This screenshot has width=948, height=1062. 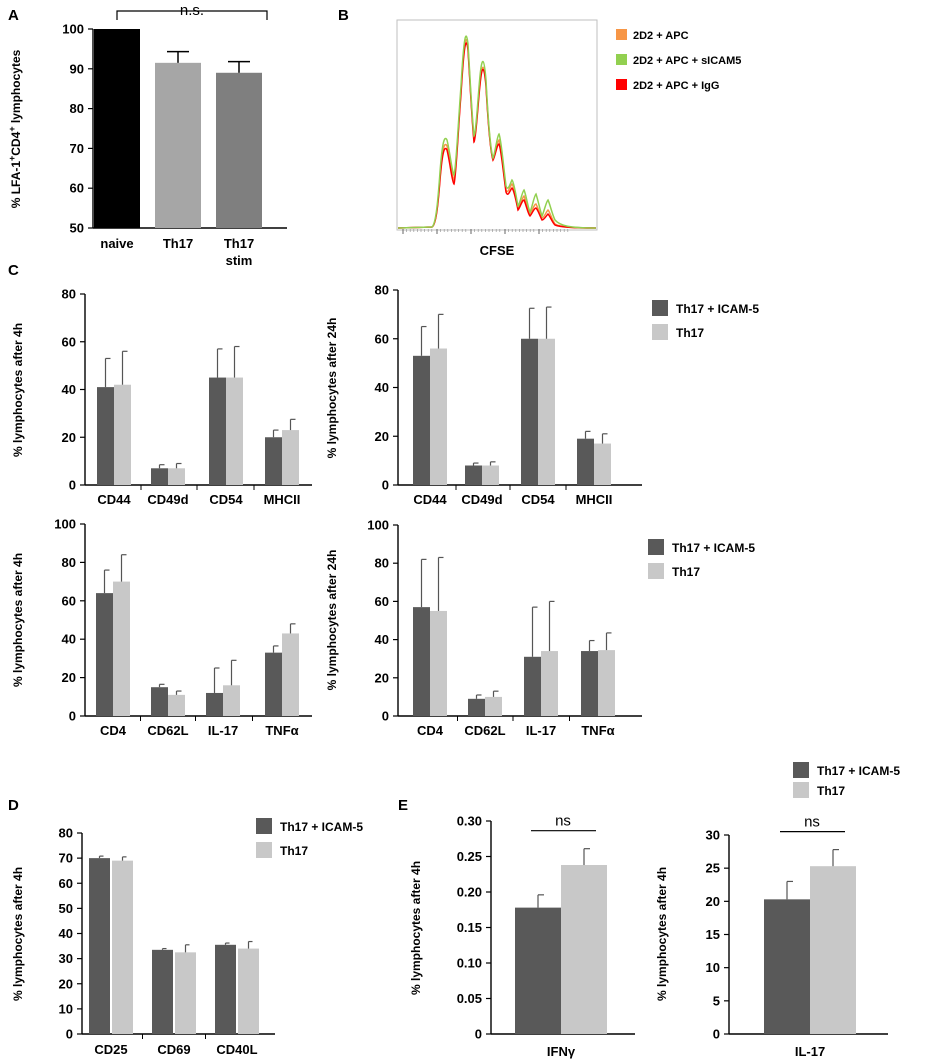 What do you see at coordinates (430, 499) in the screenshot?
I see `x-category-label: CD44` at bounding box center [430, 499].